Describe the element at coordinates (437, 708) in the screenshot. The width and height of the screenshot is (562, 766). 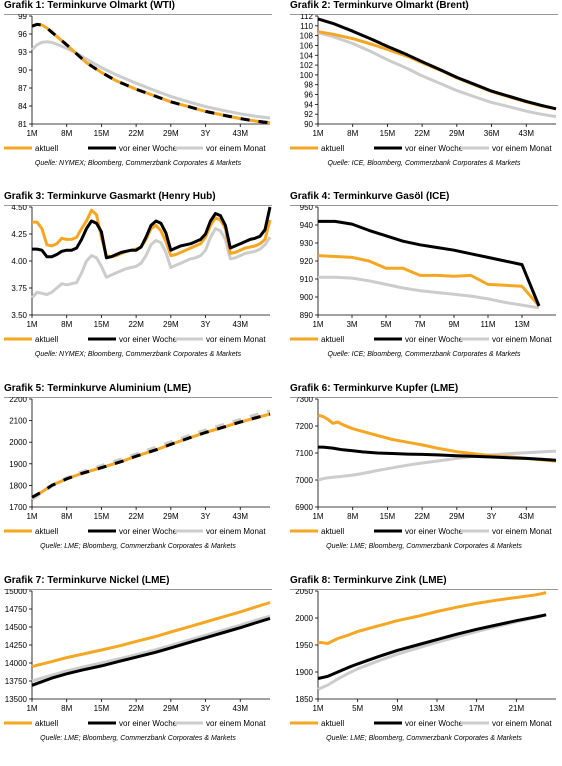
I see `x-tick-label: 13M` at that location.